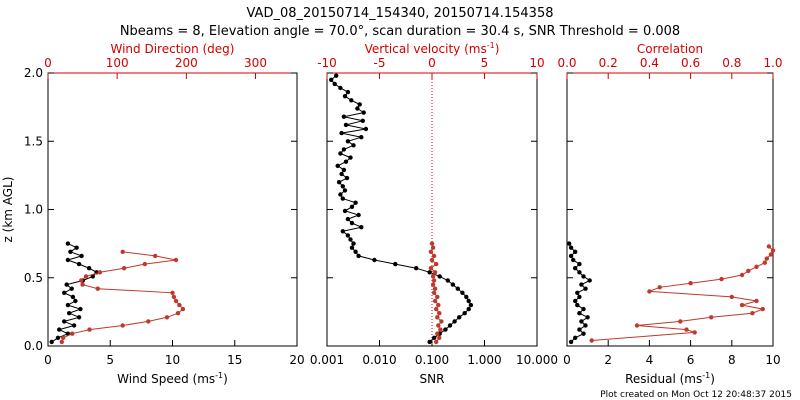  What do you see at coordinates (380, 63) in the screenshot?
I see `top-tick-label: -5` at bounding box center [380, 63].